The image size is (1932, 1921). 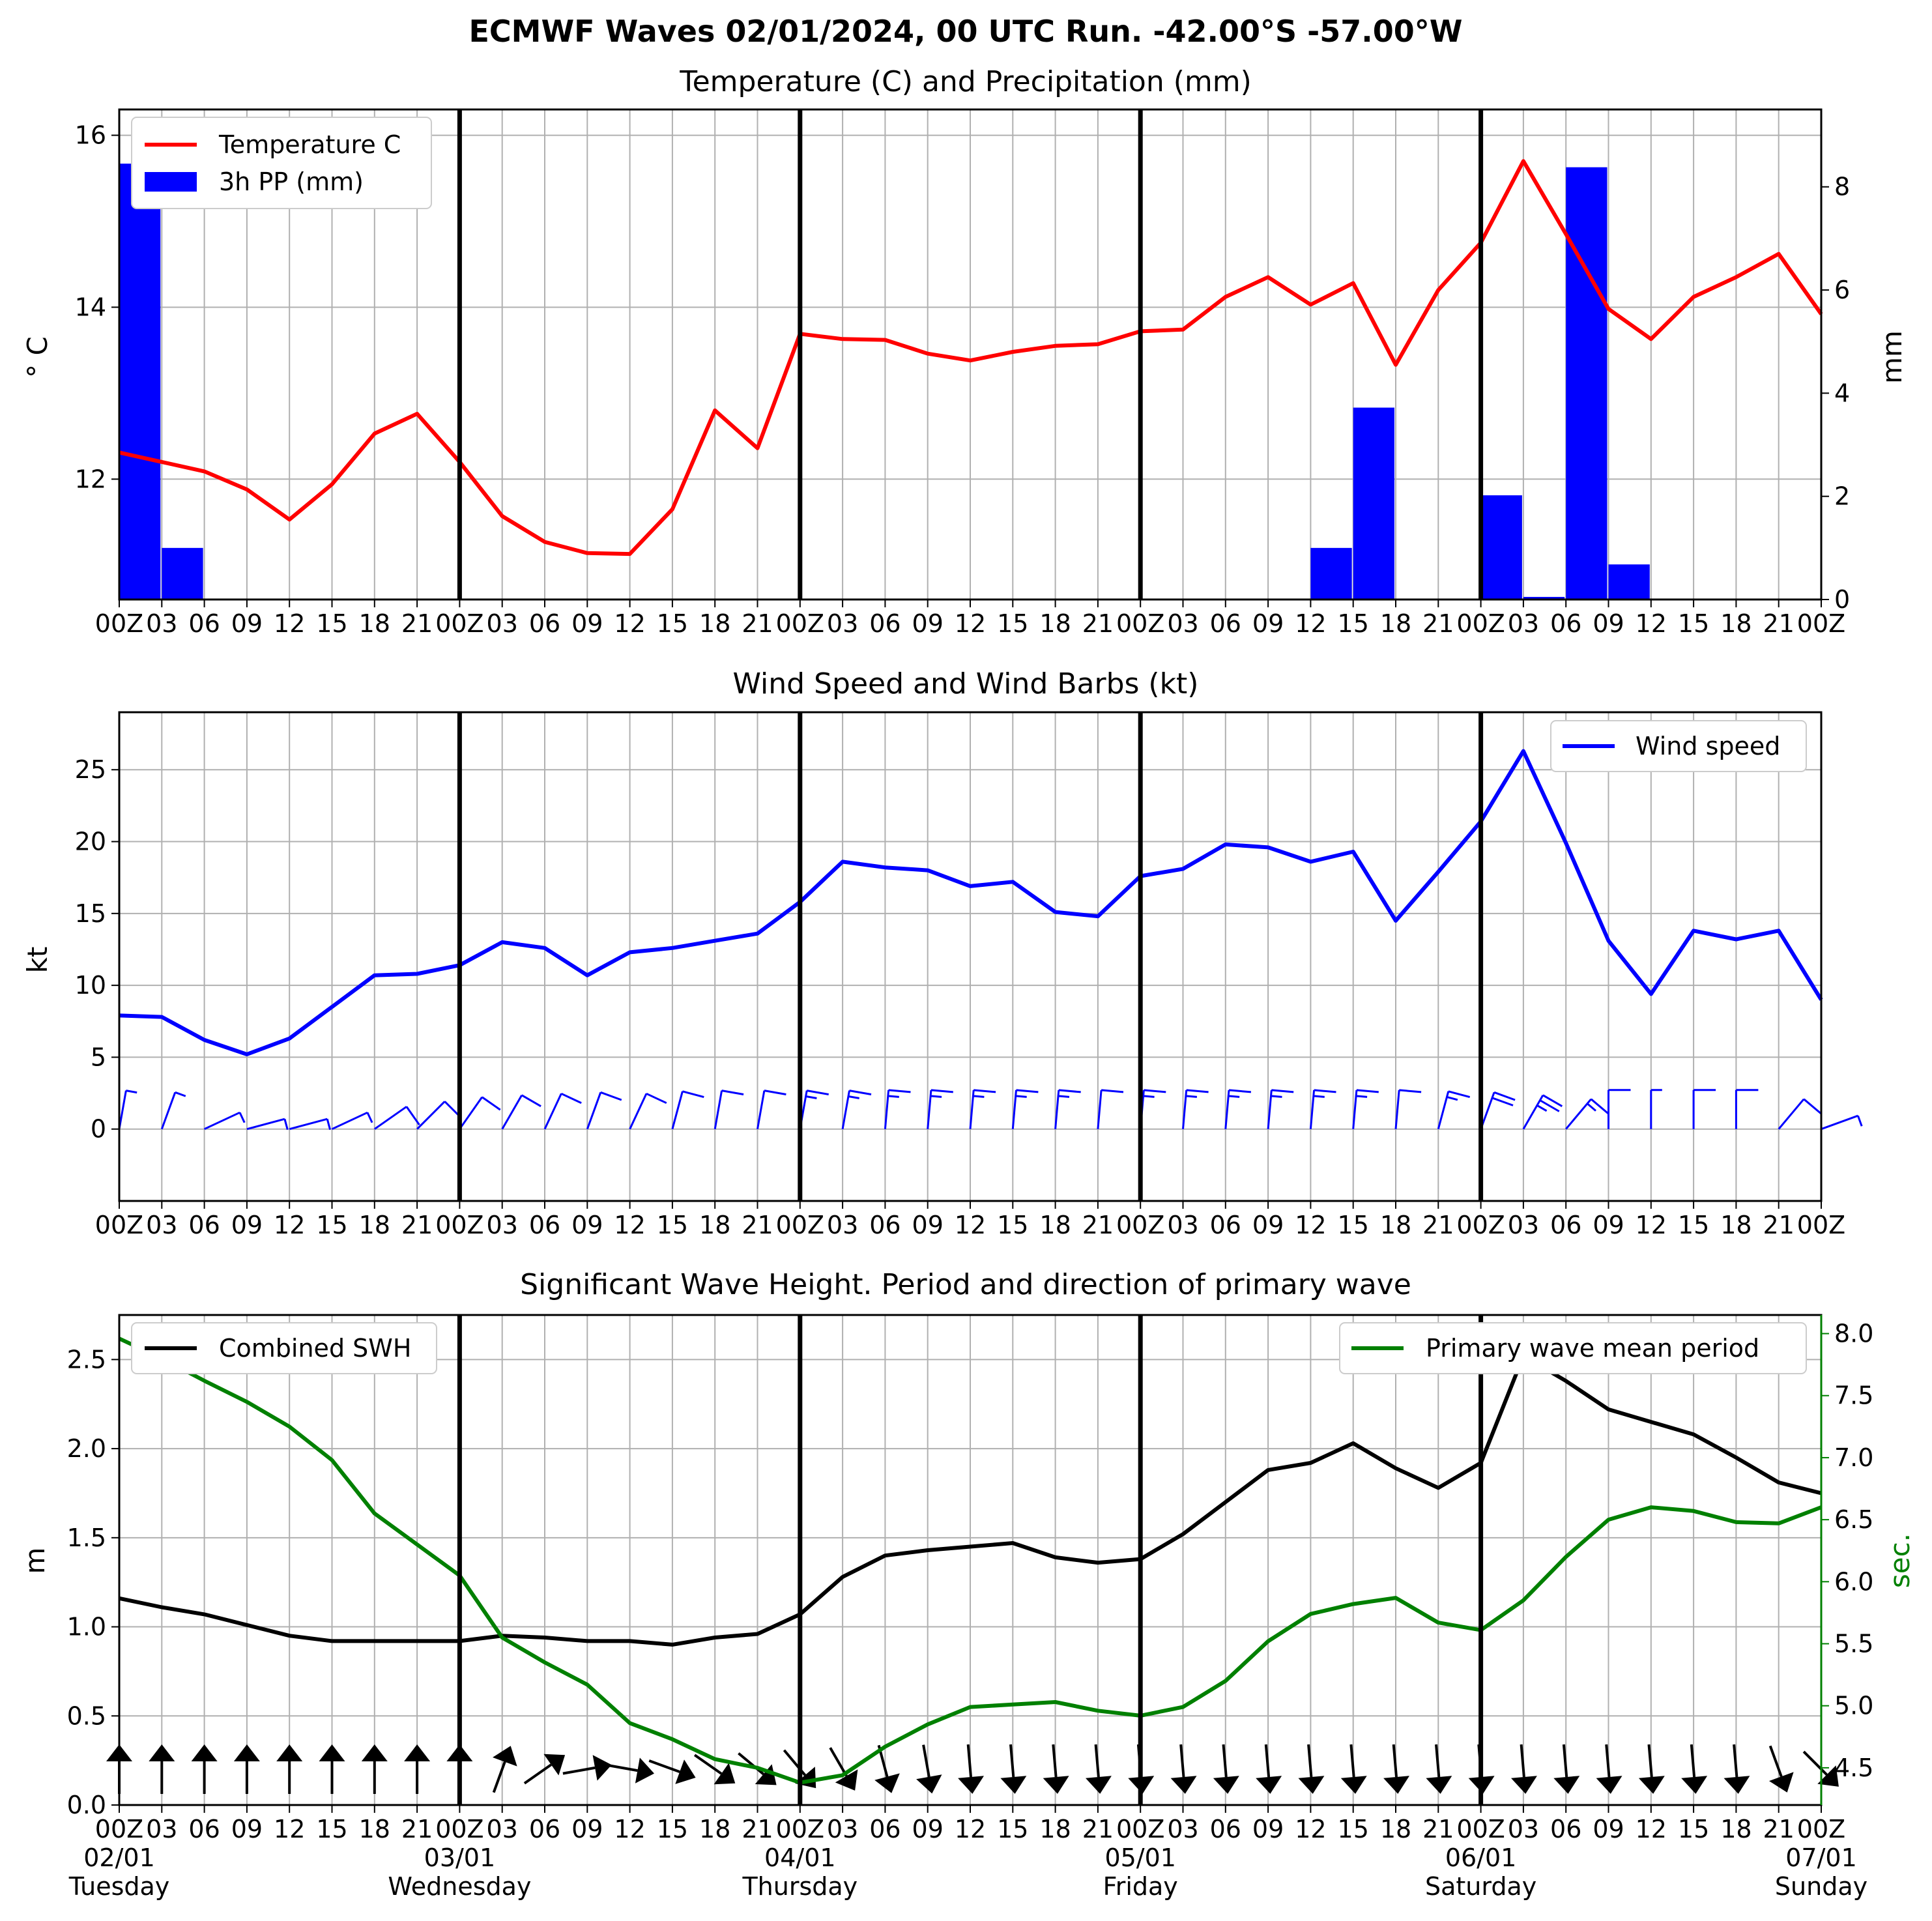 What do you see at coordinates (86, 1805) in the screenshot?
I see `y-tick-label: 0.0` at bounding box center [86, 1805].